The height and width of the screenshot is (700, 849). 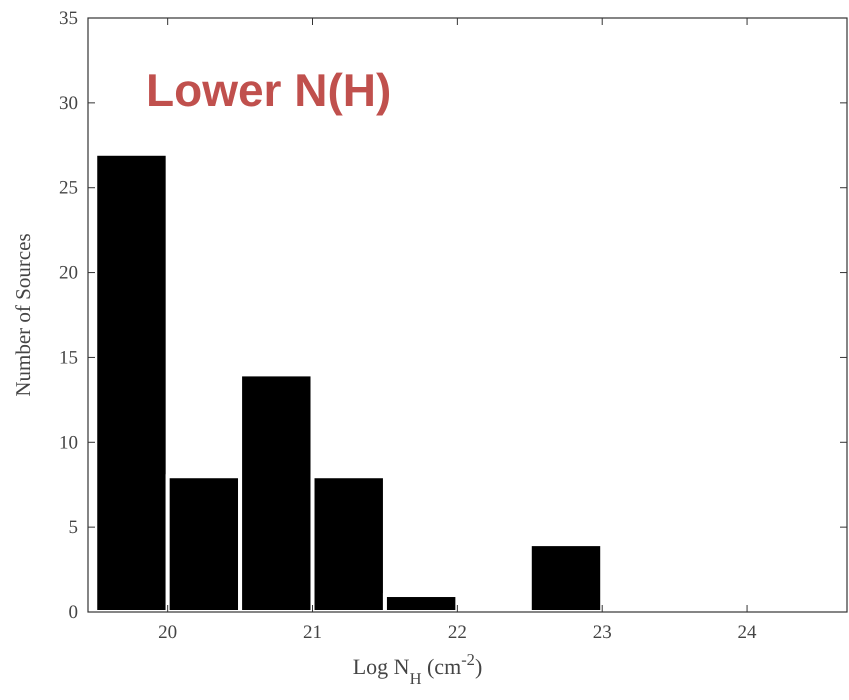 What do you see at coordinates (68, 103) in the screenshot?
I see `y-tick-label: 30` at bounding box center [68, 103].